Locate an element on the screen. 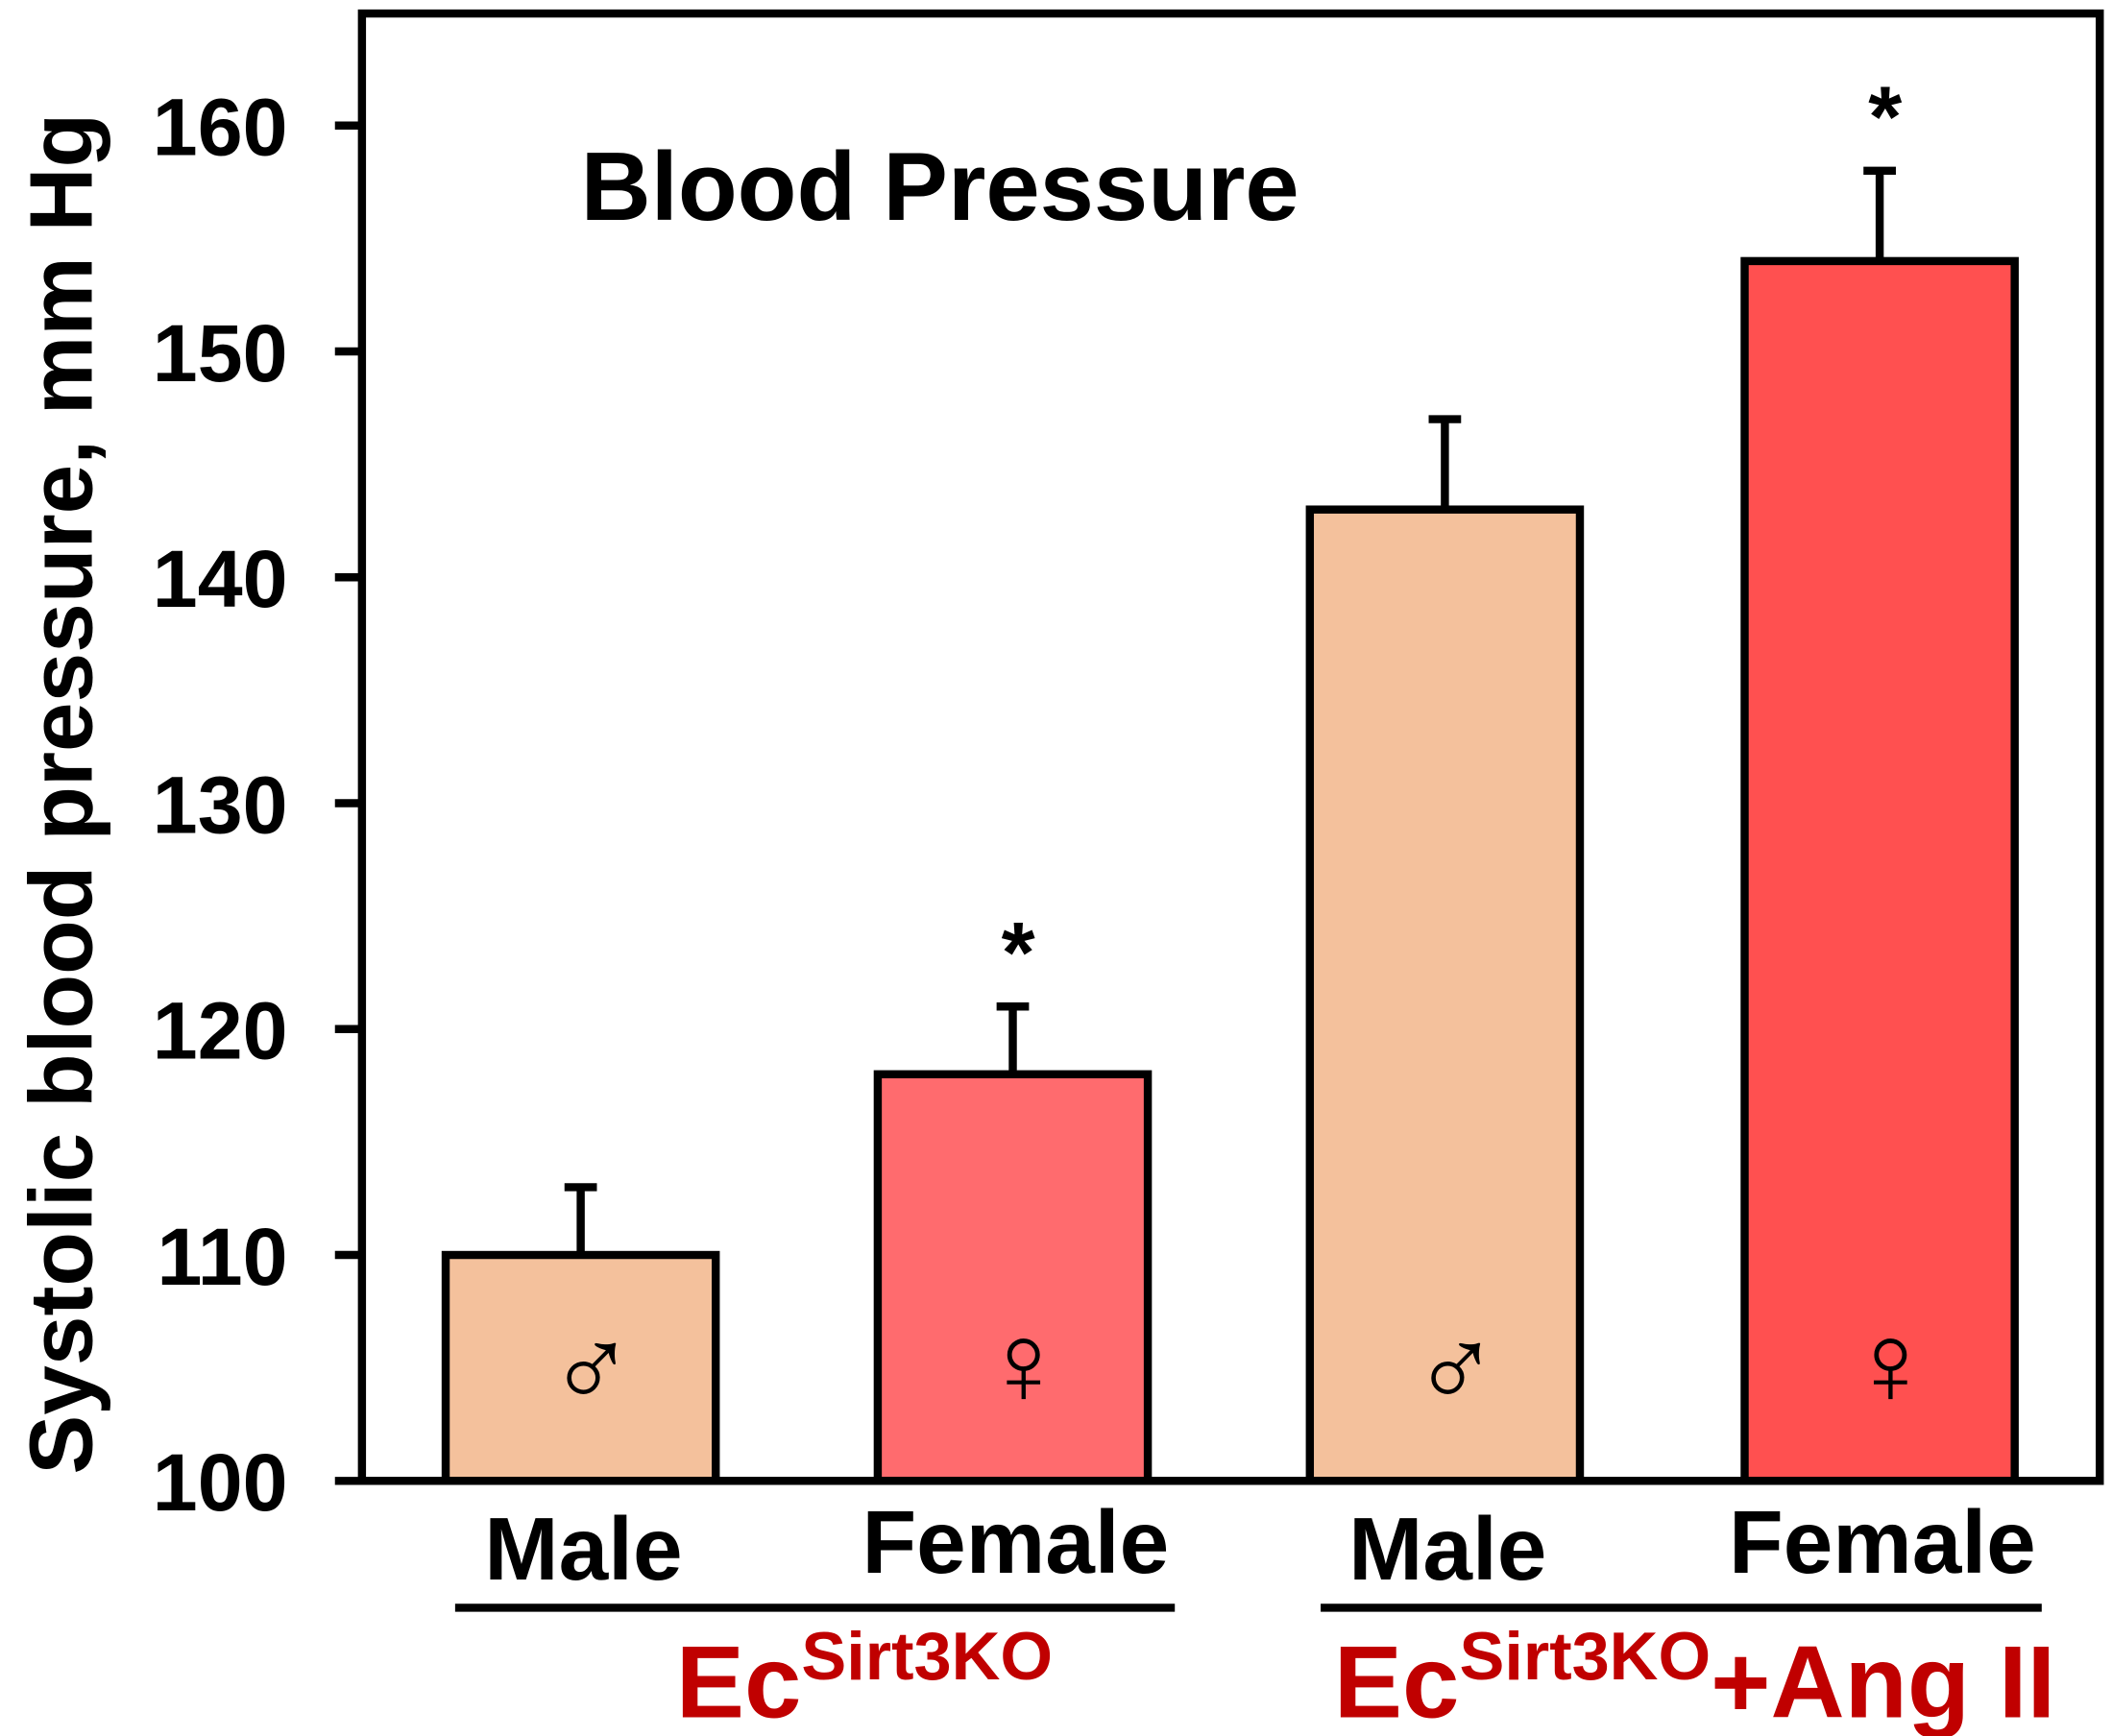  y-axis: 100 110 120 130 140 150 160 is located at coordinates (257, 805).